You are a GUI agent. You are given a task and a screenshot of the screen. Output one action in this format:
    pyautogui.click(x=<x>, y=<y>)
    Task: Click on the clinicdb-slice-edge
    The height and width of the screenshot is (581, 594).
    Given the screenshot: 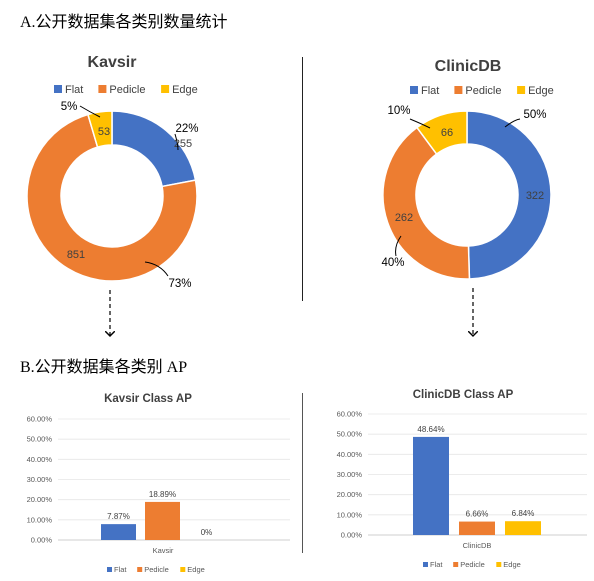 What is the action you would take?
    pyautogui.click(x=441, y=133)
    